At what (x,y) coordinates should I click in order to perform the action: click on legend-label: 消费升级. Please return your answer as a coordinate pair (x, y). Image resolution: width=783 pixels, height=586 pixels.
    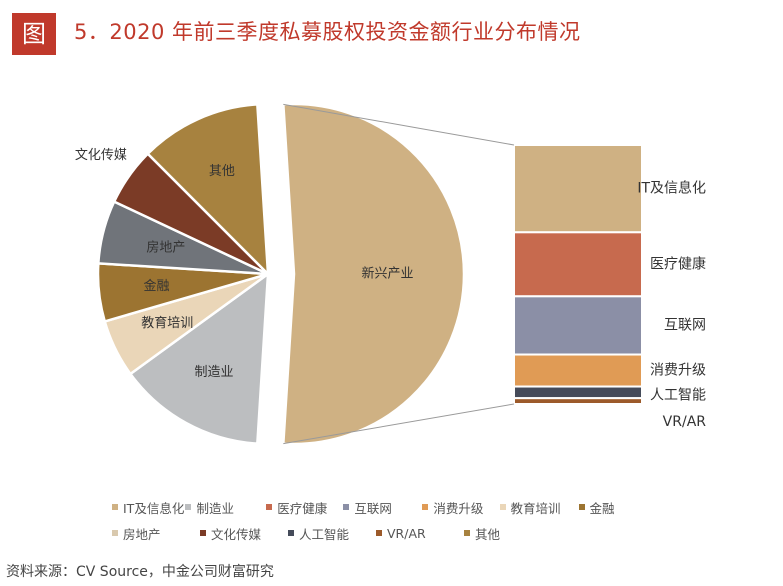
    Looking at the image, I should click on (458, 508).